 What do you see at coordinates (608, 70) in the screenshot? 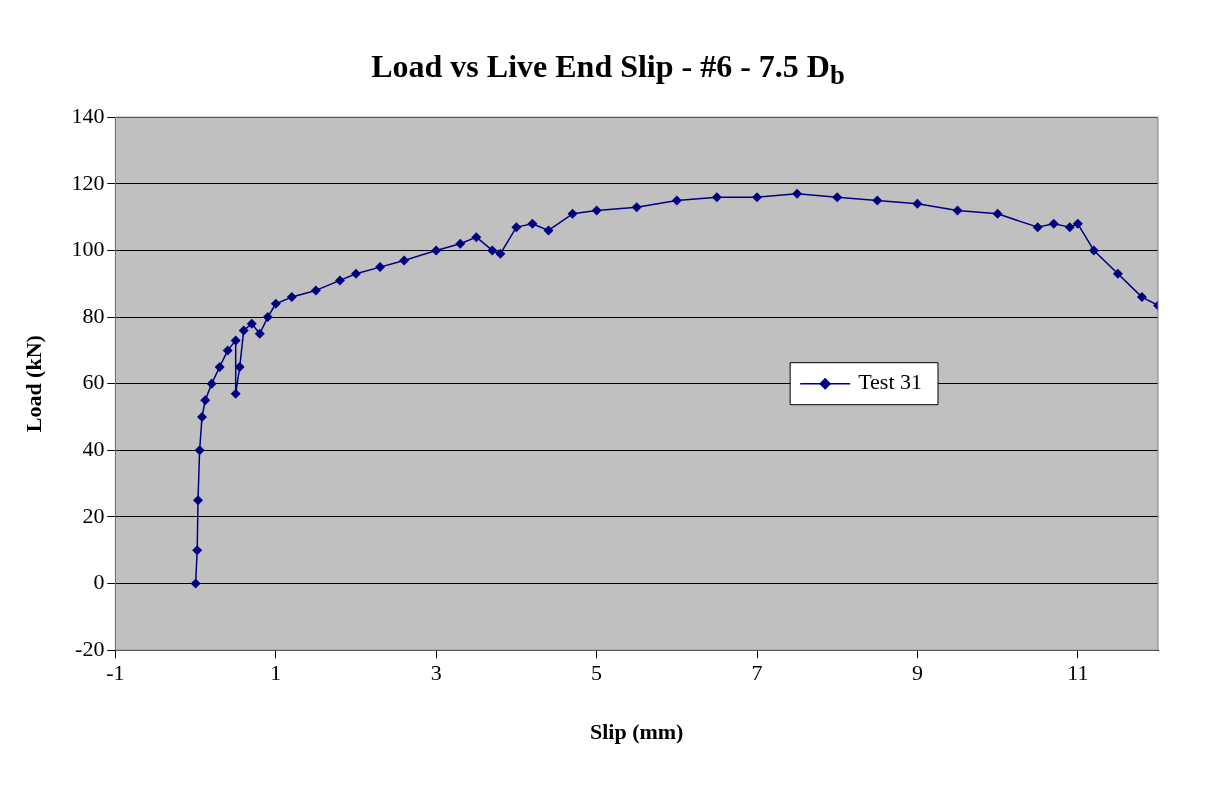
I see `chart-title: Load vs Live End Slip - #6 - 7.5 D$_{b}$` at bounding box center [608, 70].